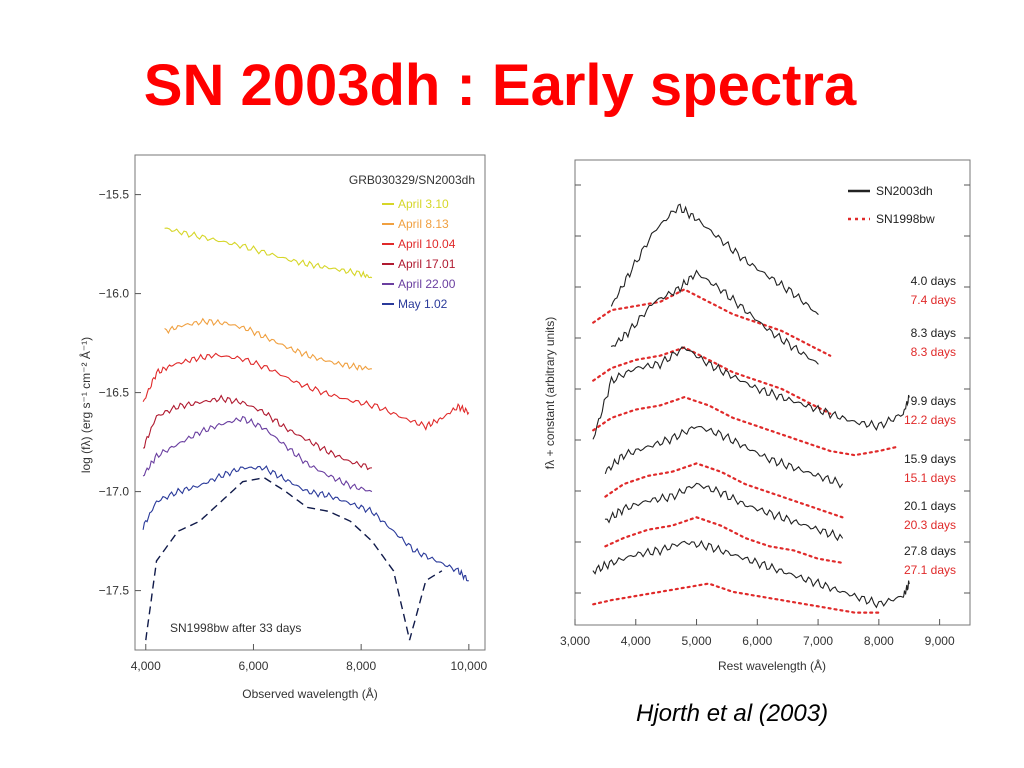  What do you see at coordinates (879, 641) in the screenshot?
I see `right-x-tick-label: 8,000` at bounding box center [879, 641].